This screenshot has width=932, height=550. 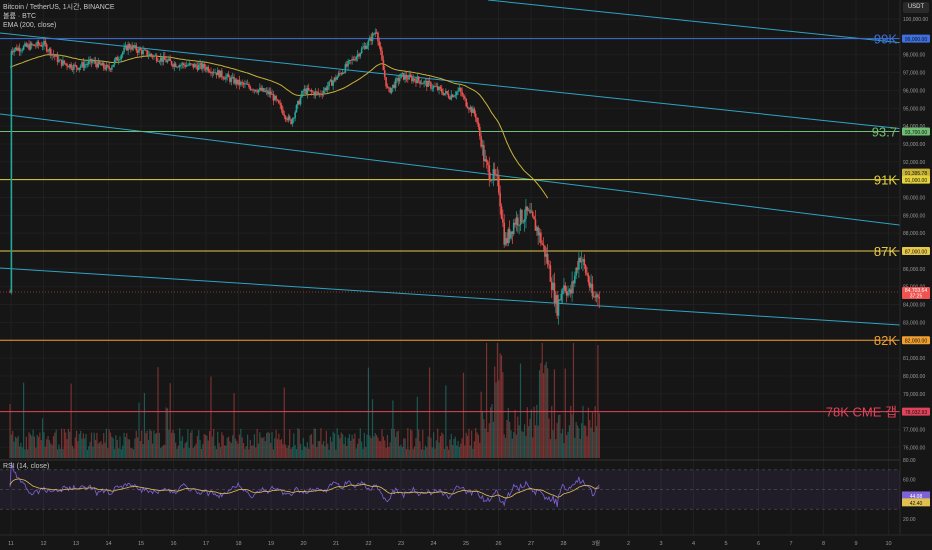 What do you see at coordinates (885, 340) in the screenshot?
I see `level-label: 82K` at bounding box center [885, 340].